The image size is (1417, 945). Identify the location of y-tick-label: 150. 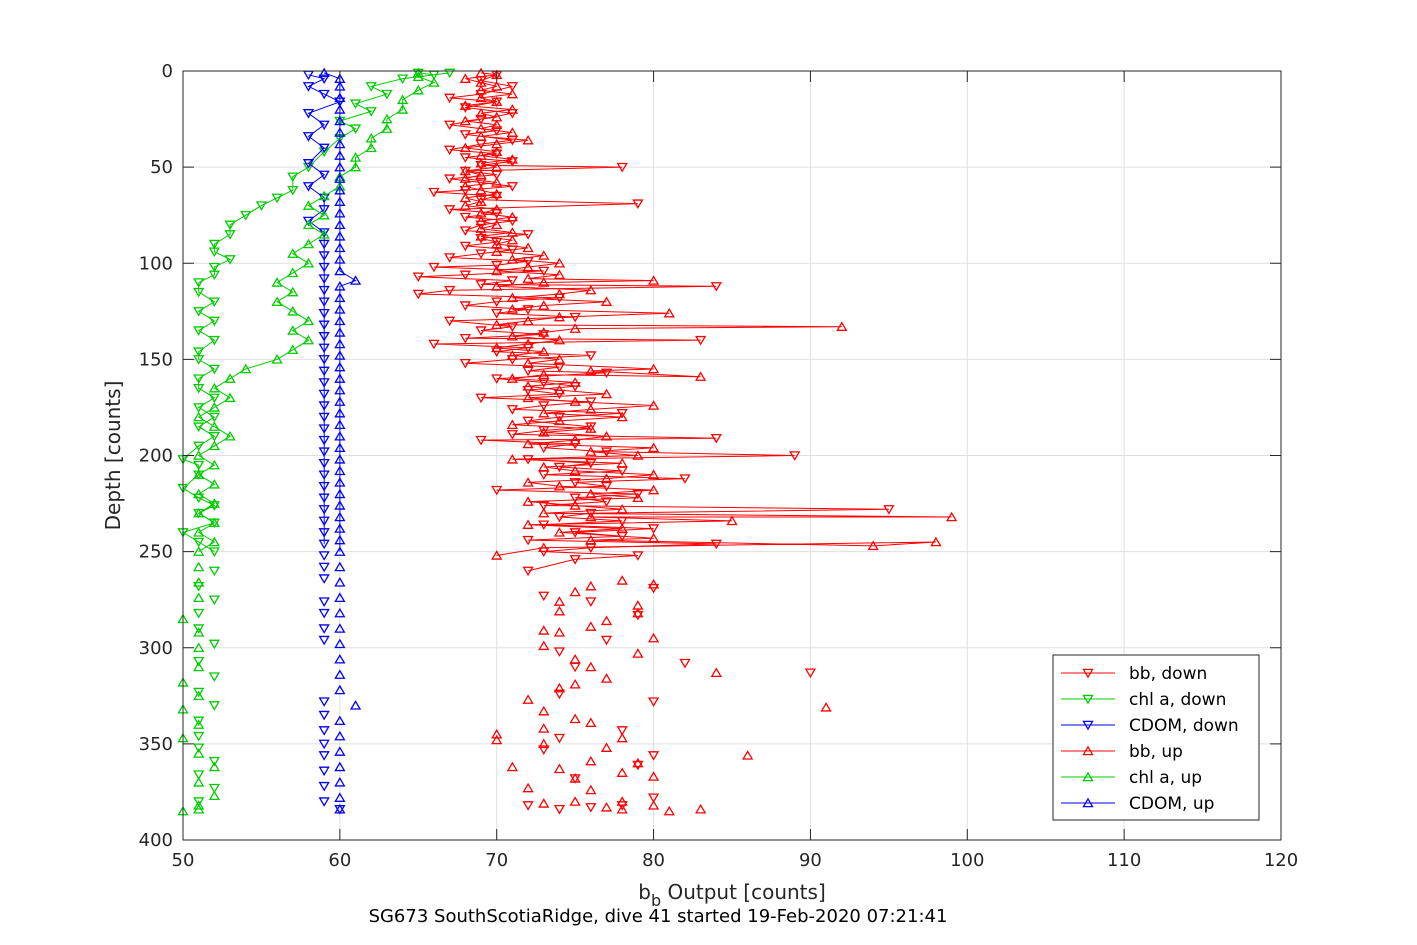
(156, 359).